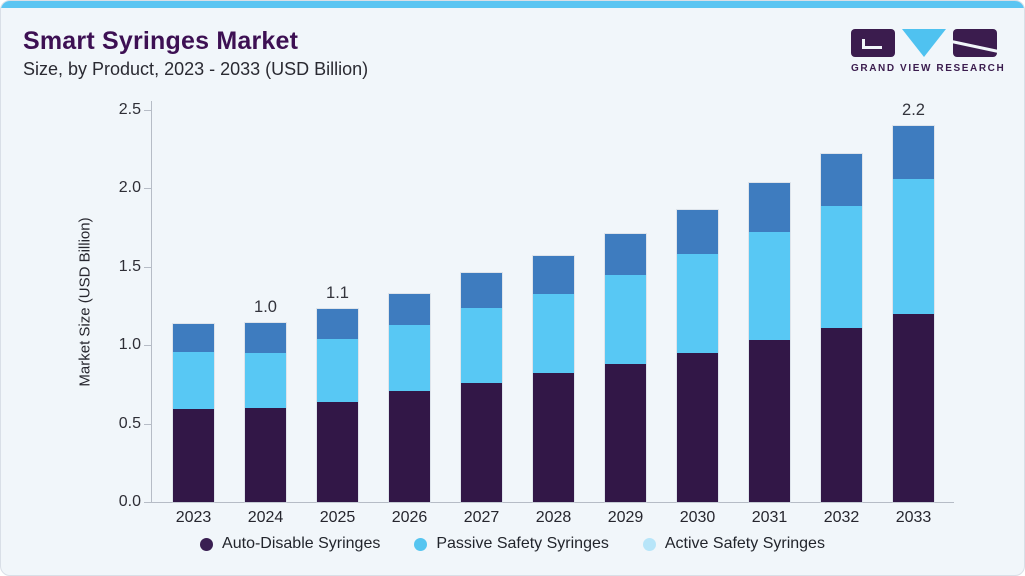 This screenshot has width=1025, height=576. Describe the element at coordinates (301, 543) in the screenshot. I see `legend-label: Auto-Disable Syringes` at that location.